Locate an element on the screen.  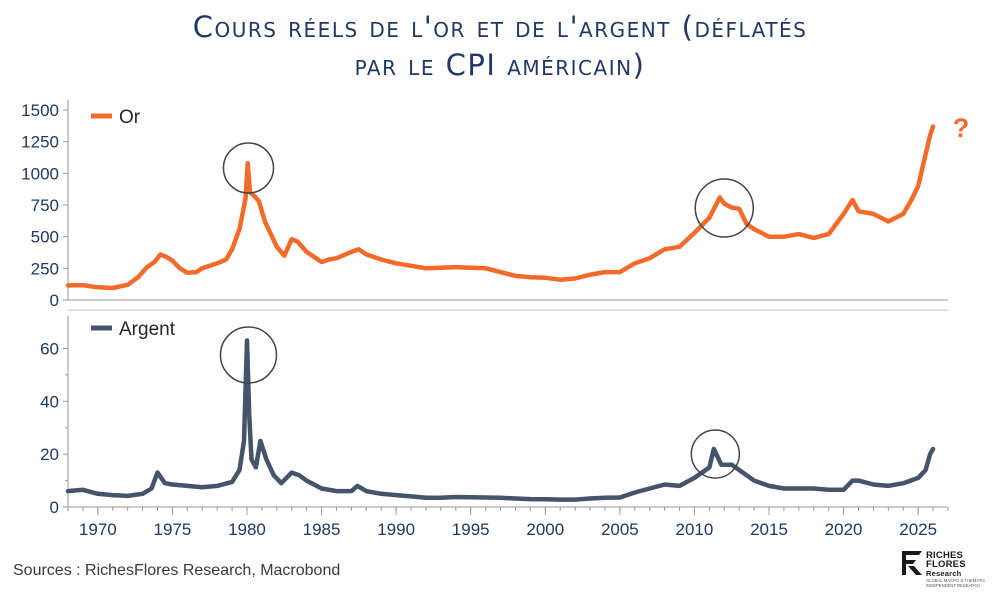
logo-mark-icon is located at coordinates (912, 563).